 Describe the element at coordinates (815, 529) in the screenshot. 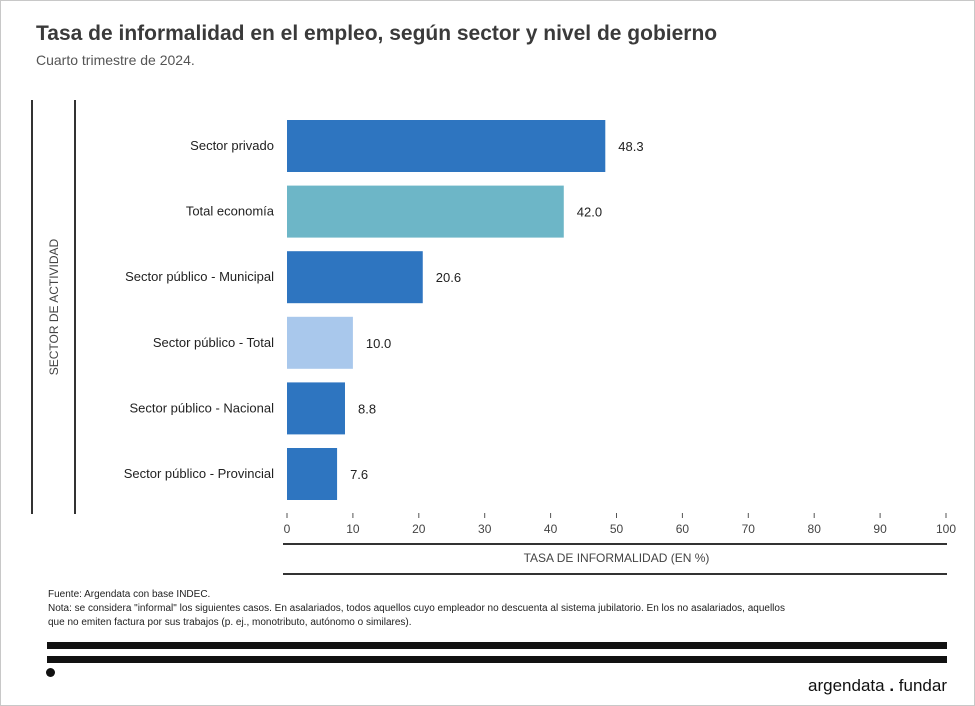

I see `x-tick-label: 80` at that location.